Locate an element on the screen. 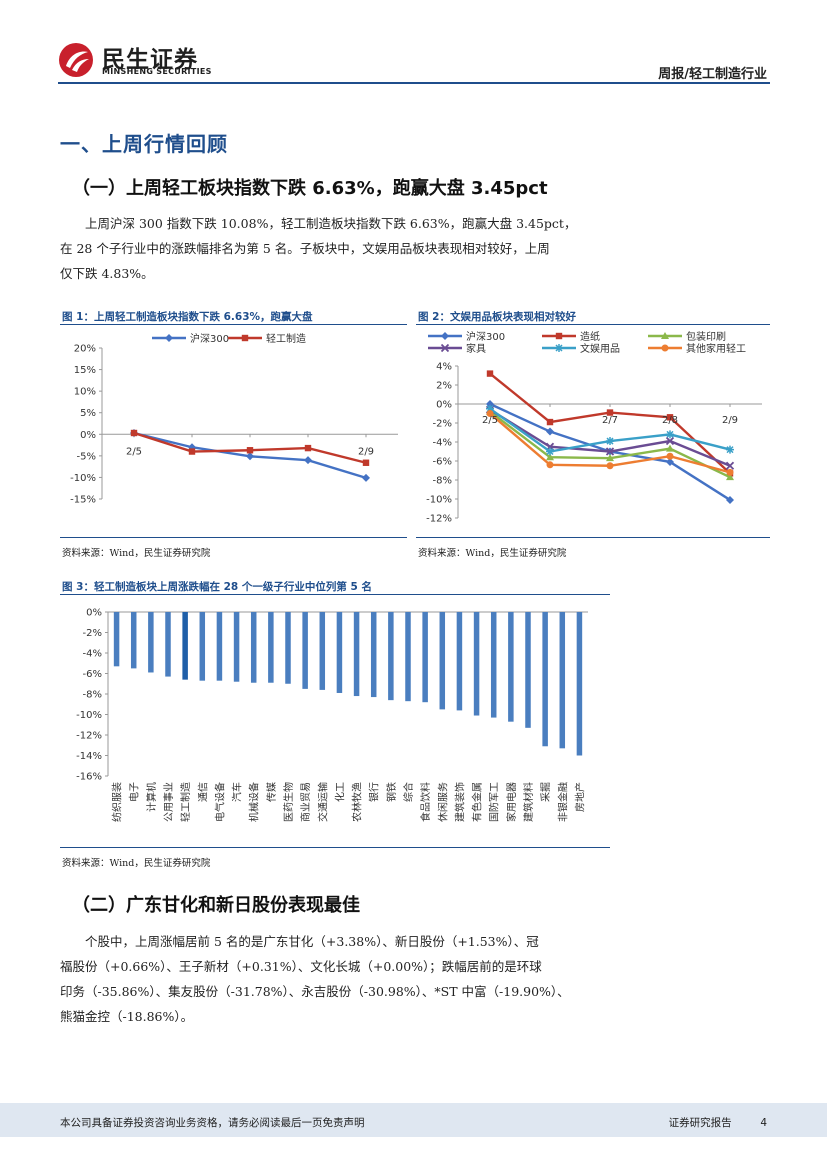 The width and height of the screenshot is (827, 1169). y-tick-label: -10% is located at coordinates (89, 715).